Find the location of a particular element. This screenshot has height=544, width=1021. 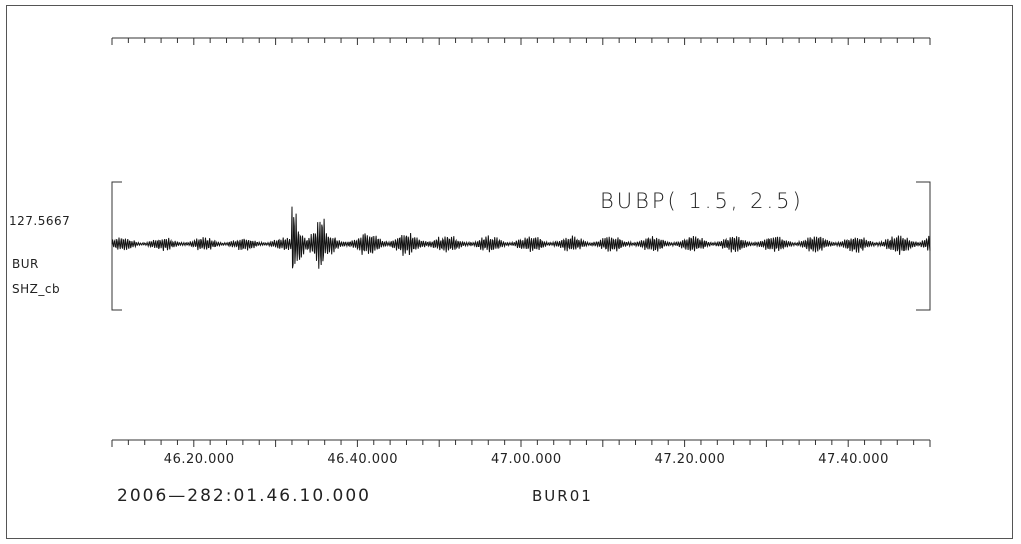

station-label: BUR is located at coordinates (25, 264).